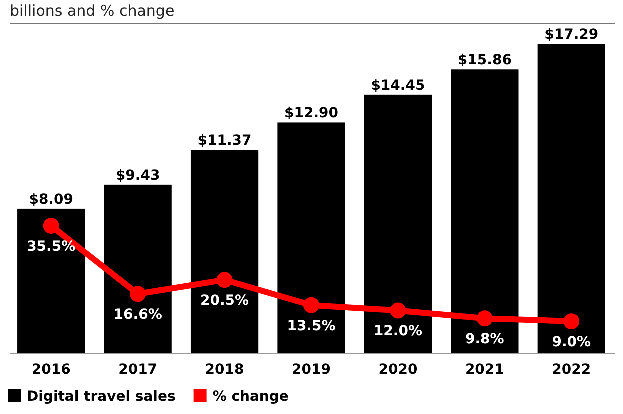 The width and height of the screenshot is (623, 414). What do you see at coordinates (311, 370) in the screenshot?
I see `x-tick-label: 2019` at bounding box center [311, 370].